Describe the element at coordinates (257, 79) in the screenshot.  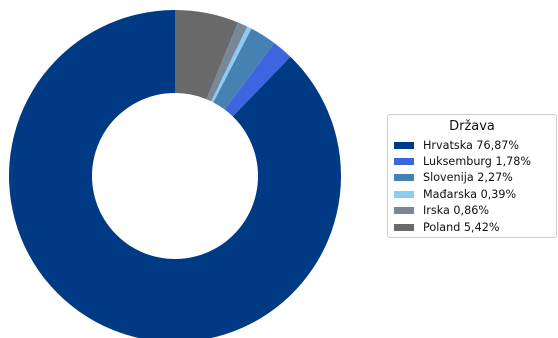
I see `slice-luksemburg` at that location.